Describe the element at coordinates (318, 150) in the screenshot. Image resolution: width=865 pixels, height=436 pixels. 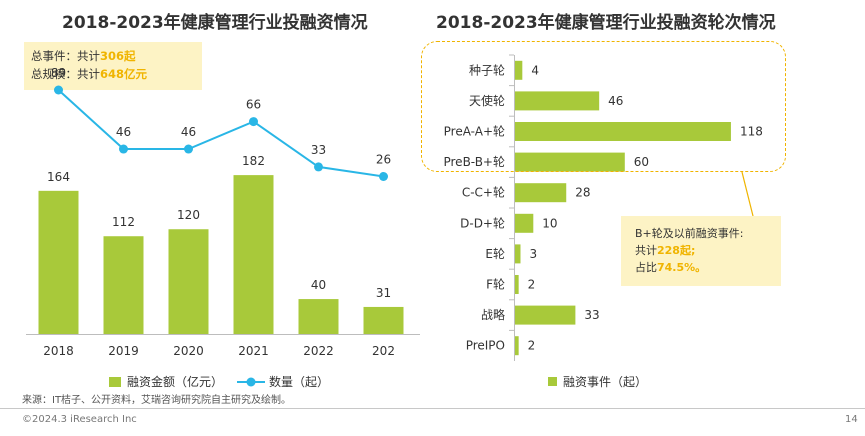
I see `count-label-2022: 33` at that location.